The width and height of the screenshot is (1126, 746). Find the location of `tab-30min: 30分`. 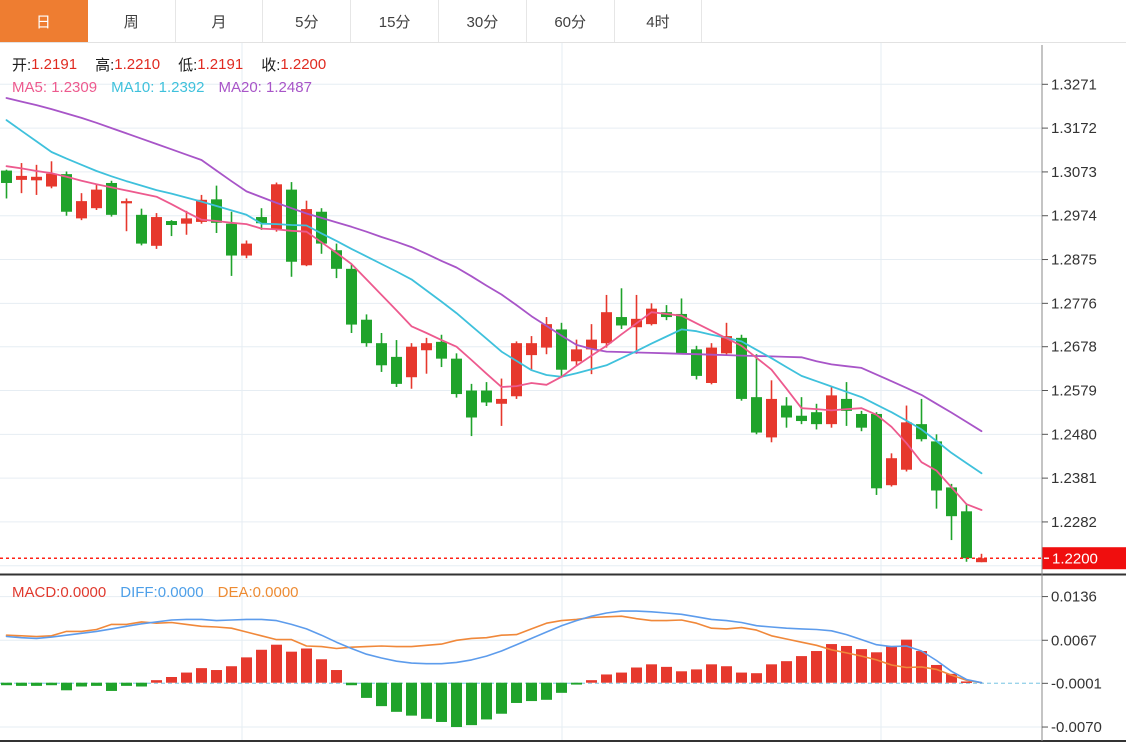

tab-30min: 30分 is located at coordinates (483, 21).